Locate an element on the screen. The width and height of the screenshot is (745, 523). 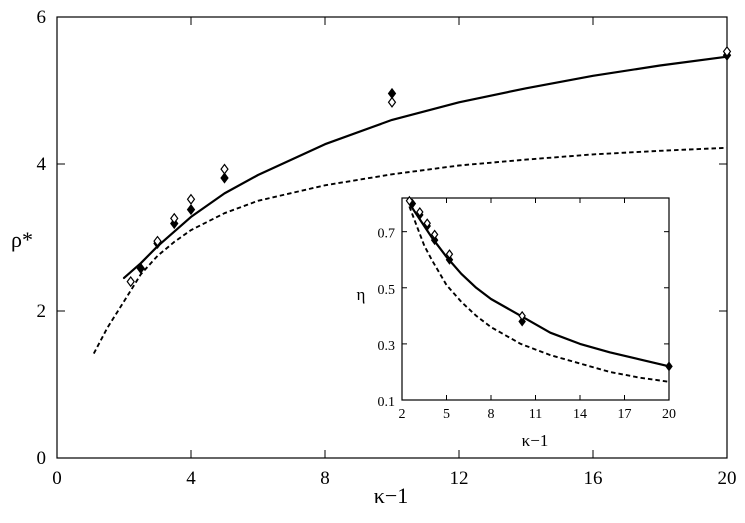
inset-y-tick-label: 0.5 is located at coordinates (387, 290).